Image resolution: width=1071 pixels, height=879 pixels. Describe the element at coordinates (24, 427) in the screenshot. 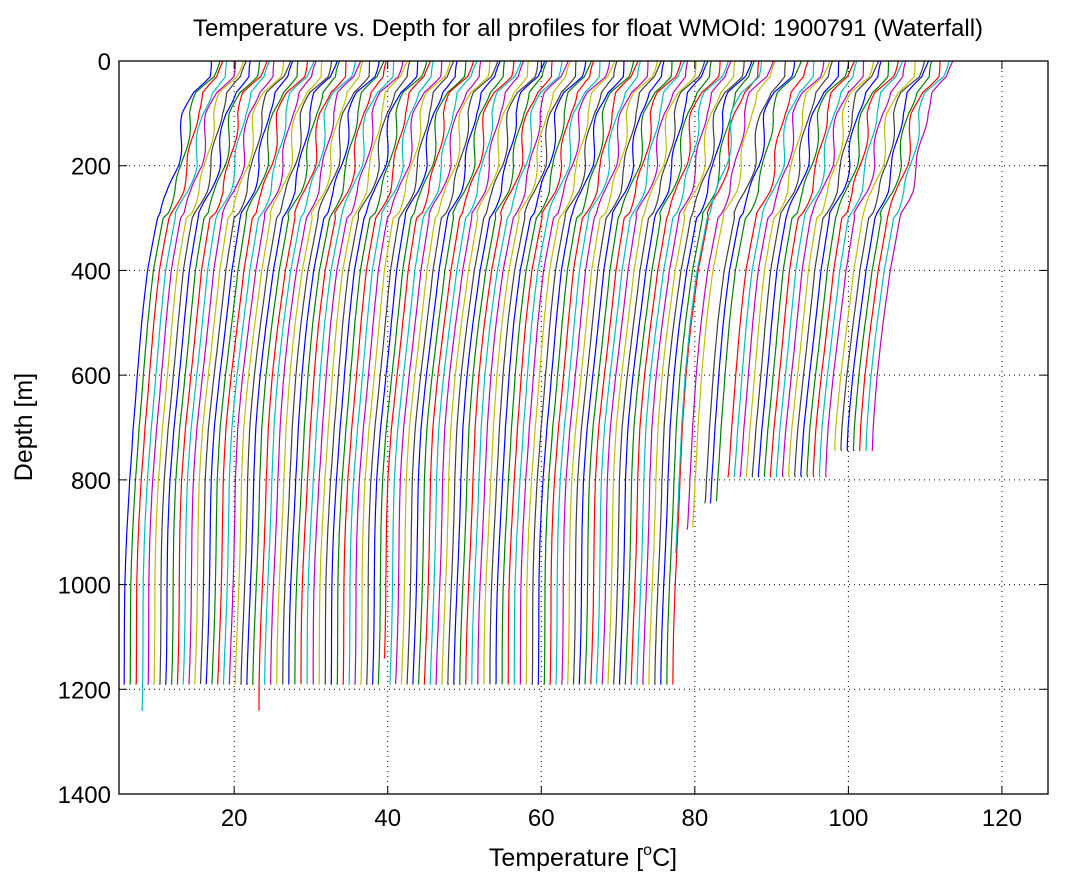

I see `y-axis-label: Depth [m]` at that location.